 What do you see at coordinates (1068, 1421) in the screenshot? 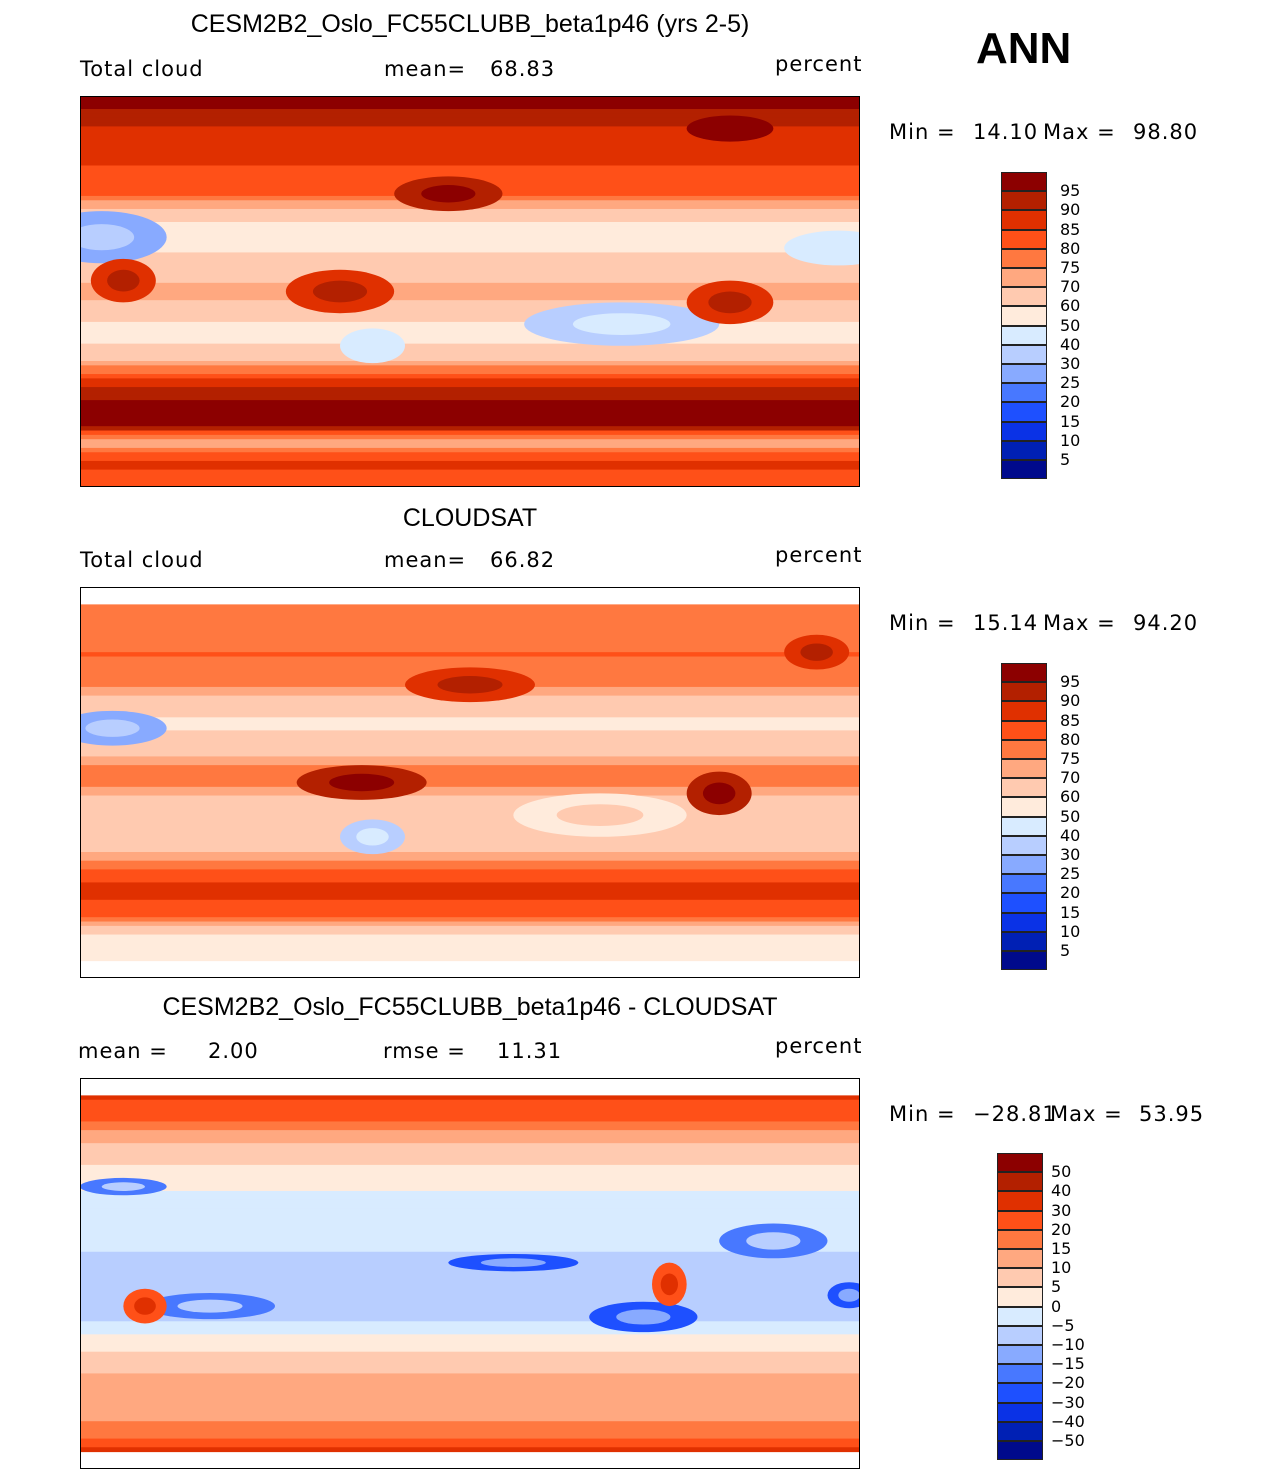
I see `colorbar-label: −40` at bounding box center [1068, 1421].